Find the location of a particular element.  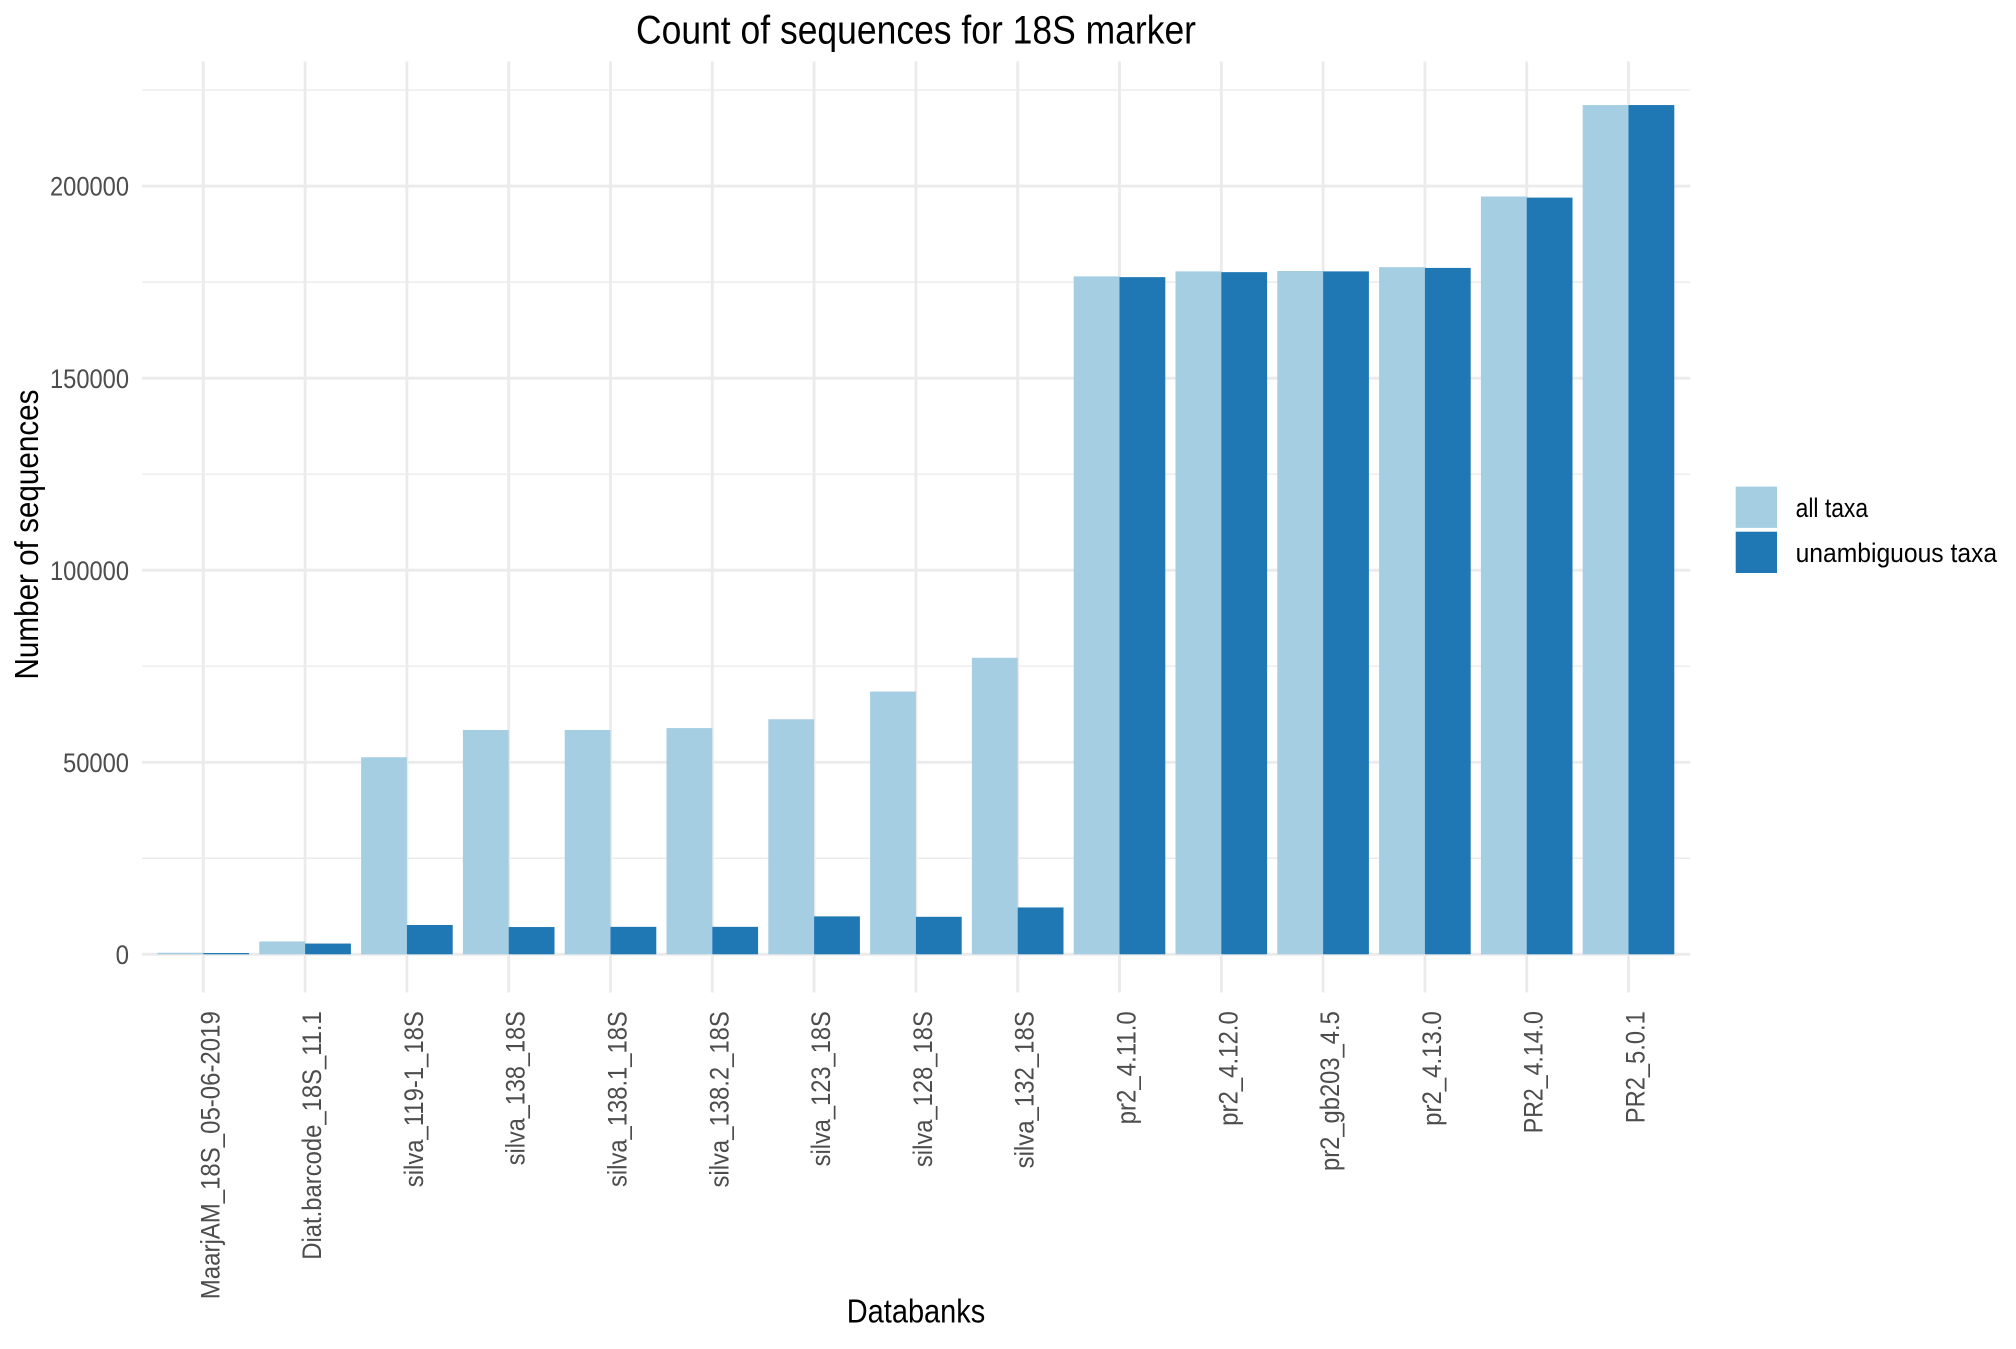

svg-text: pr2_gb203_4.5 is located at coordinates (1330, 1091).